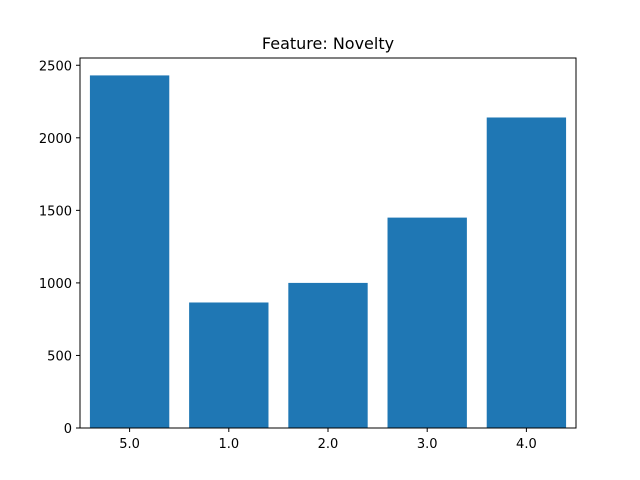 The image size is (640, 480). Describe the element at coordinates (55, 66) in the screenshot. I see `y-tick-label: 2500` at that location.